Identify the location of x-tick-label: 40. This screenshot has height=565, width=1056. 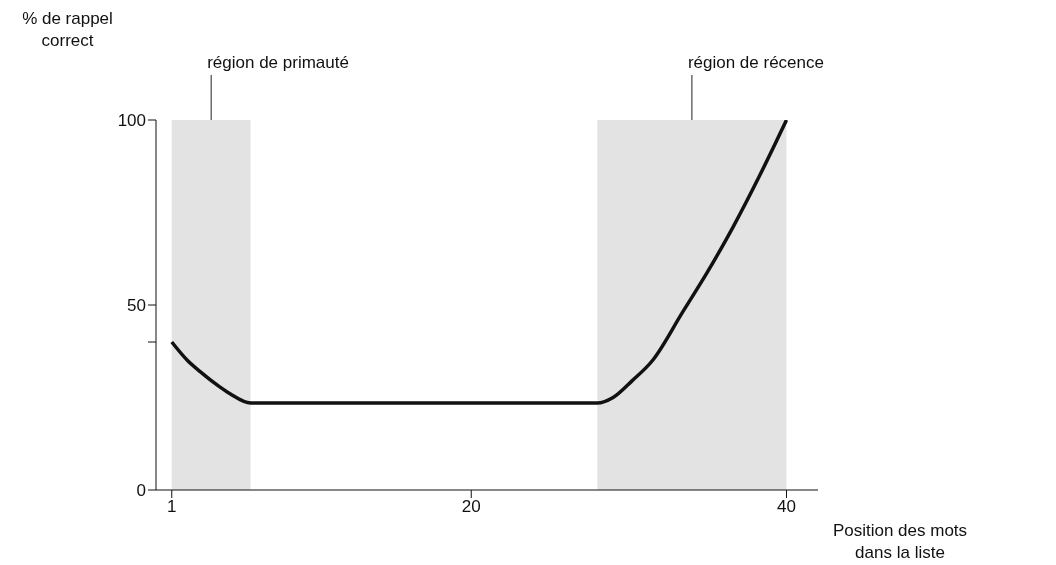
(786, 507).